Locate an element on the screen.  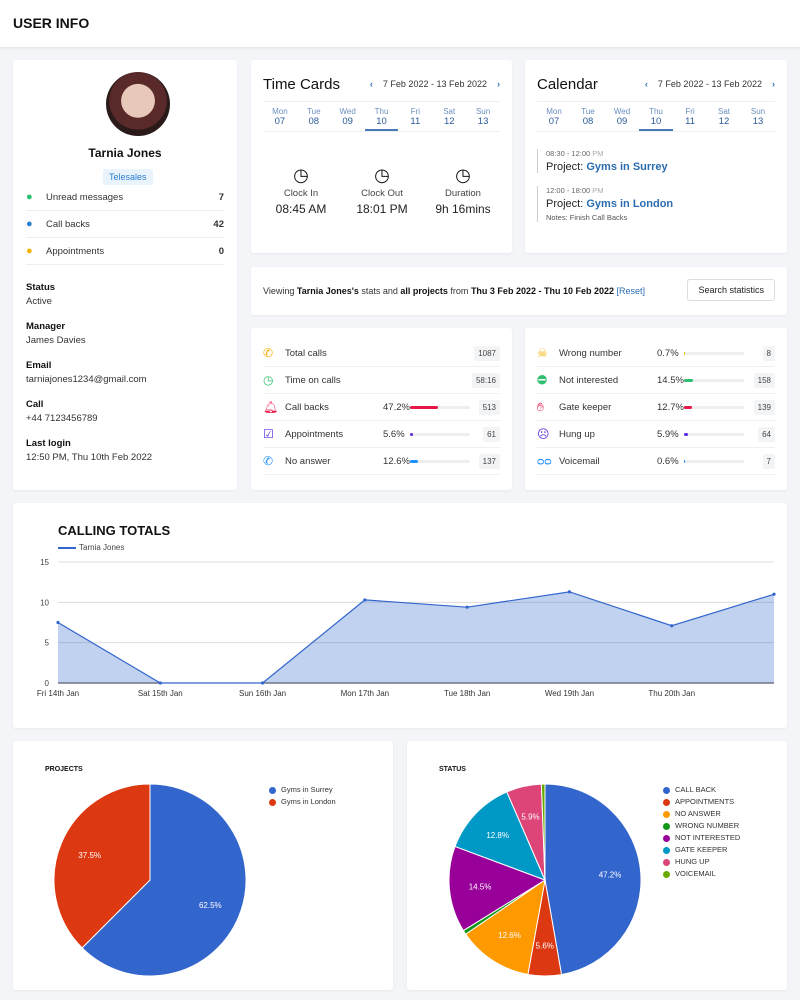
legend-item: GATE KEEPER is located at coordinates (701, 850).